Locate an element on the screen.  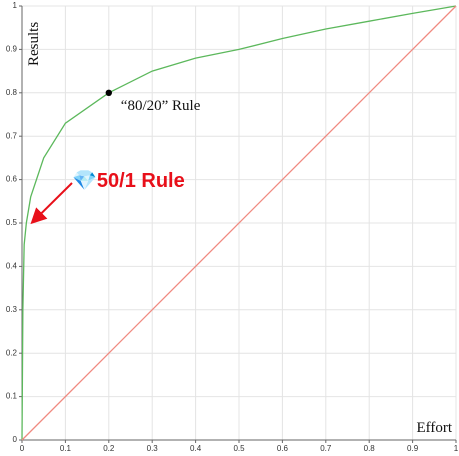
y-tick-label: 0.5 is located at coordinates (12, 222).